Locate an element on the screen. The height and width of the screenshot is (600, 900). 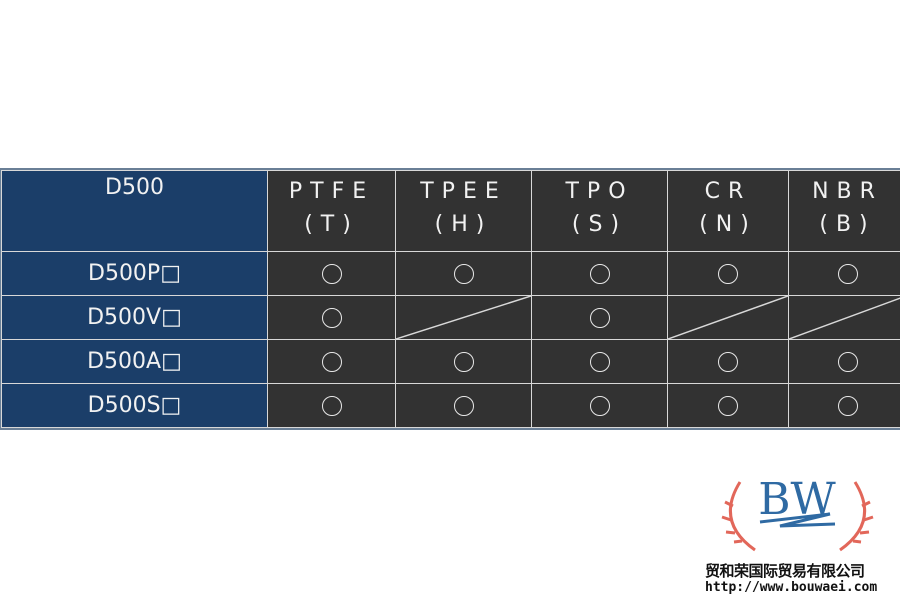
header-material: TPO (S) is located at coordinates (599, 211).